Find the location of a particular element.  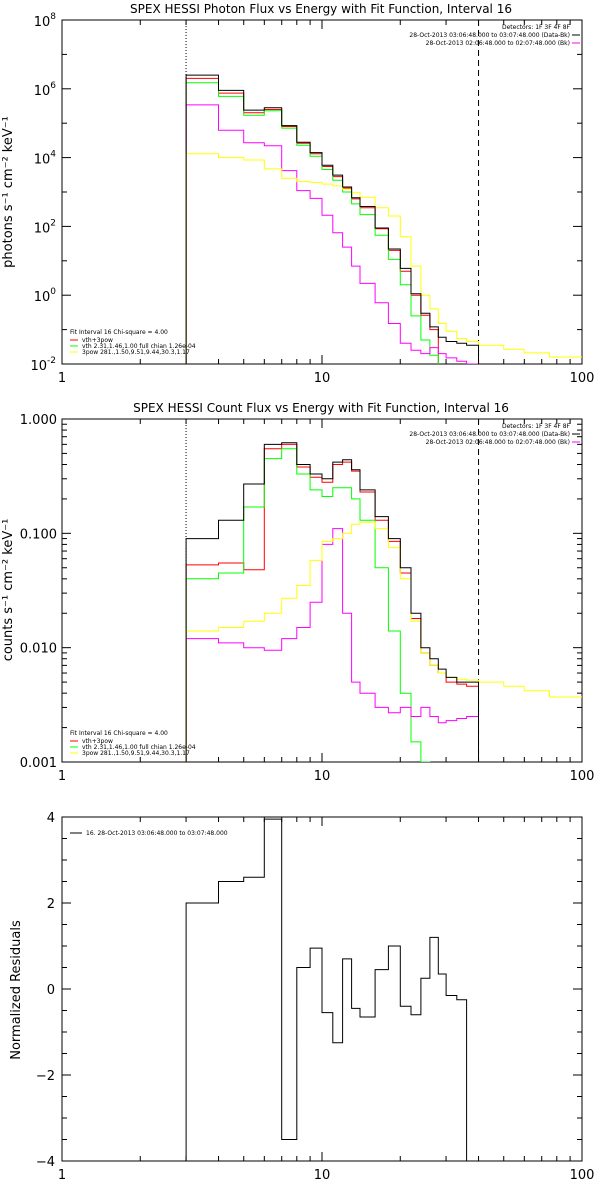

photon-flux-fit-interval-label: Fit Interval 16 Chi-square = 4.00 is located at coordinates (119, 332).